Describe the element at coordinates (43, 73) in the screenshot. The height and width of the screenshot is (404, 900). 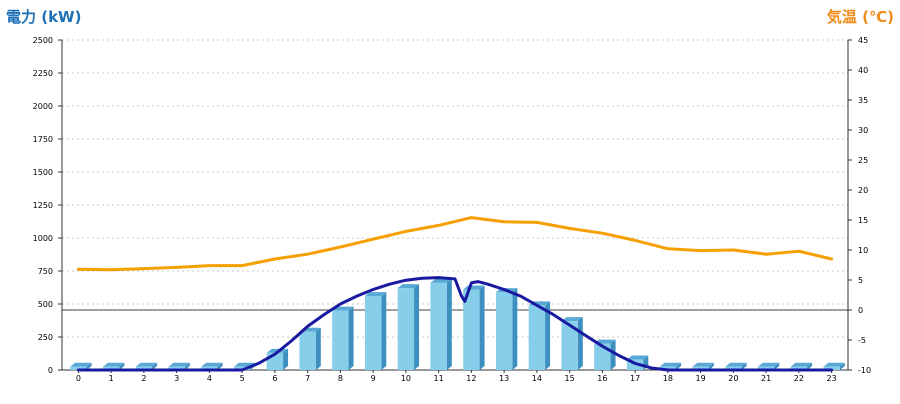
I see `left-tick-label: 2250` at that location.